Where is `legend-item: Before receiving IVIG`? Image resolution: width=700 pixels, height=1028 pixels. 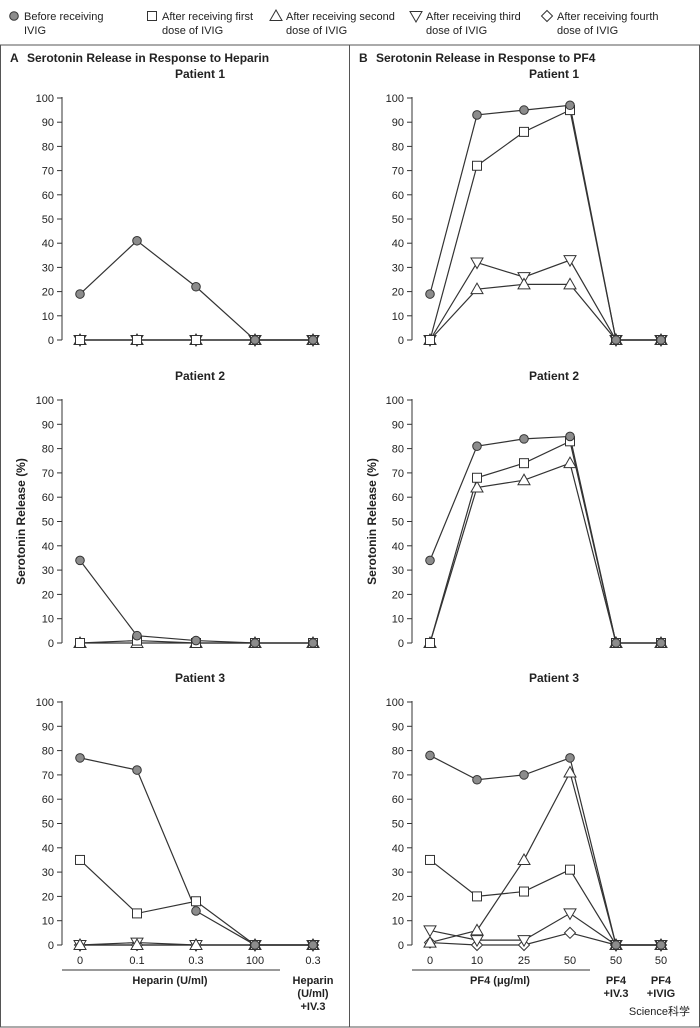
legend-item: Before receiving IVIG is located at coordinates (56, 24).